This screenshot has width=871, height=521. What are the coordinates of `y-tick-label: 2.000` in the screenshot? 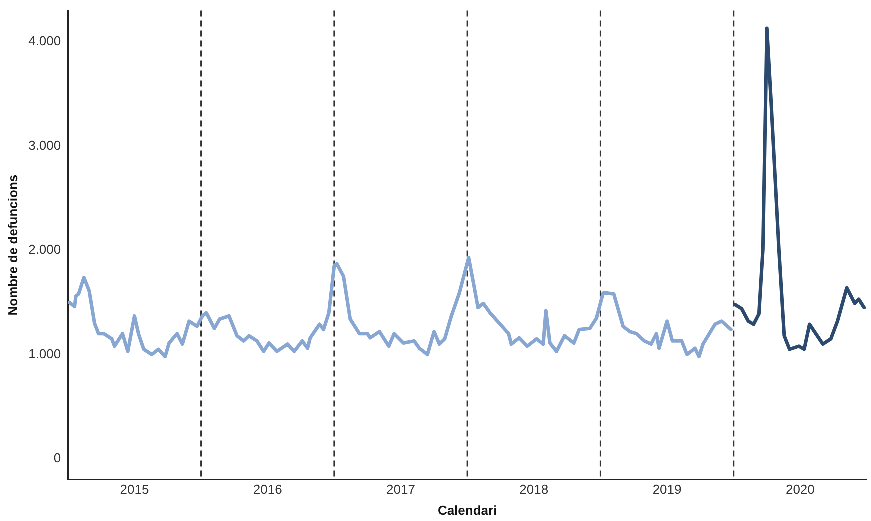 It's located at (45, 250).